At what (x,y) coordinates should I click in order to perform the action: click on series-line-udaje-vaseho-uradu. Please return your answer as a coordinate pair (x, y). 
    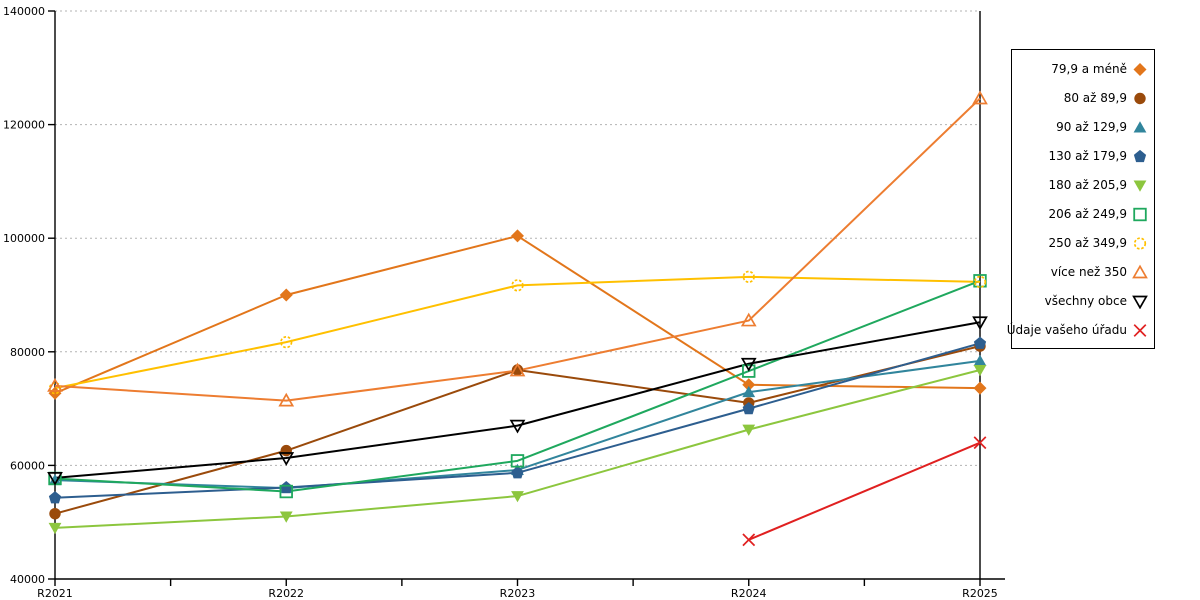
    Looking at the image, I should click on (864, 491).